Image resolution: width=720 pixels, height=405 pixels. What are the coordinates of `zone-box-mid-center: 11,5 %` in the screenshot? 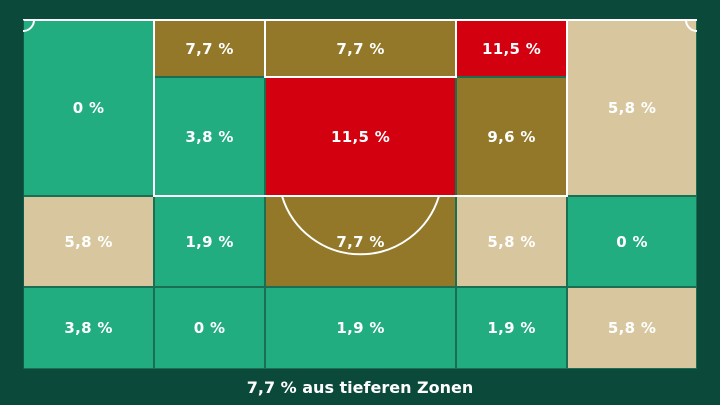 It's located at (360, 136).